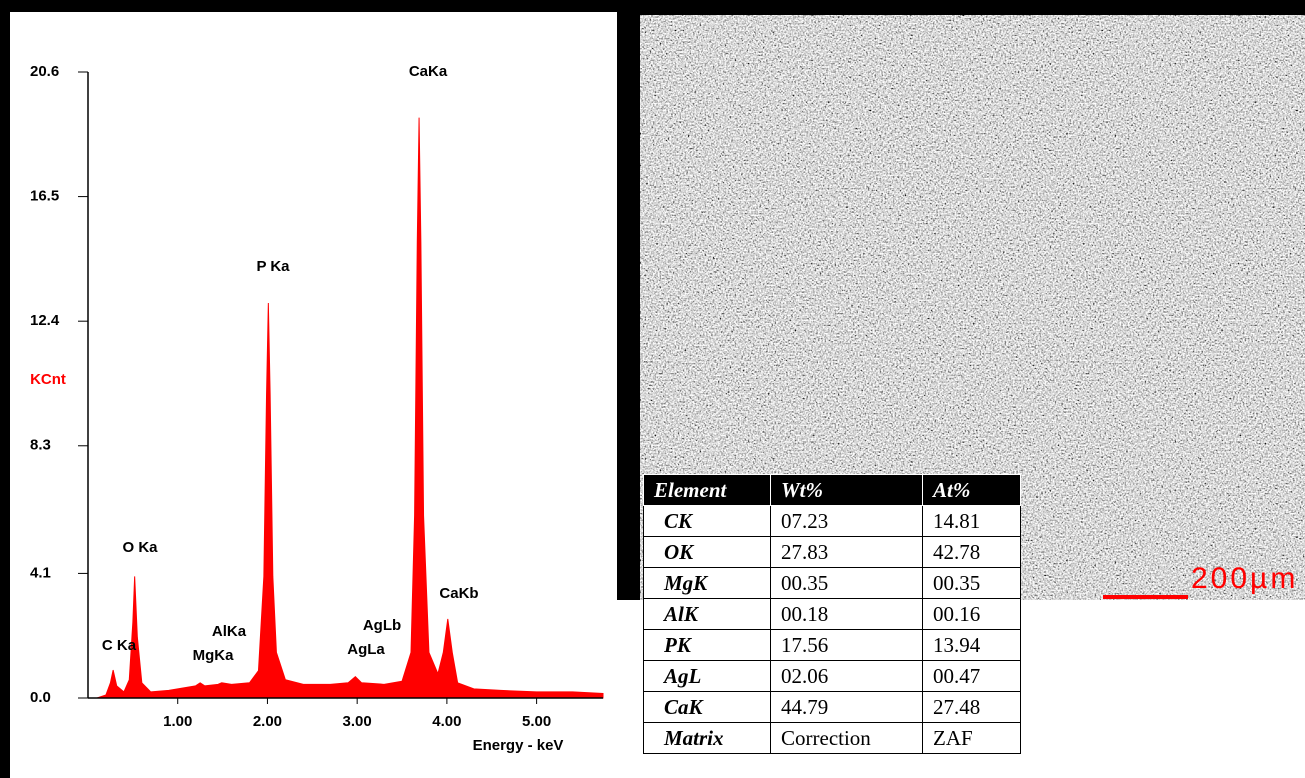 The width and height of the screenshot is (1305, 778). Describe the element at coordinates (48, 379) in the screenshot. I see `y-axis-label: KCnt` at that location.